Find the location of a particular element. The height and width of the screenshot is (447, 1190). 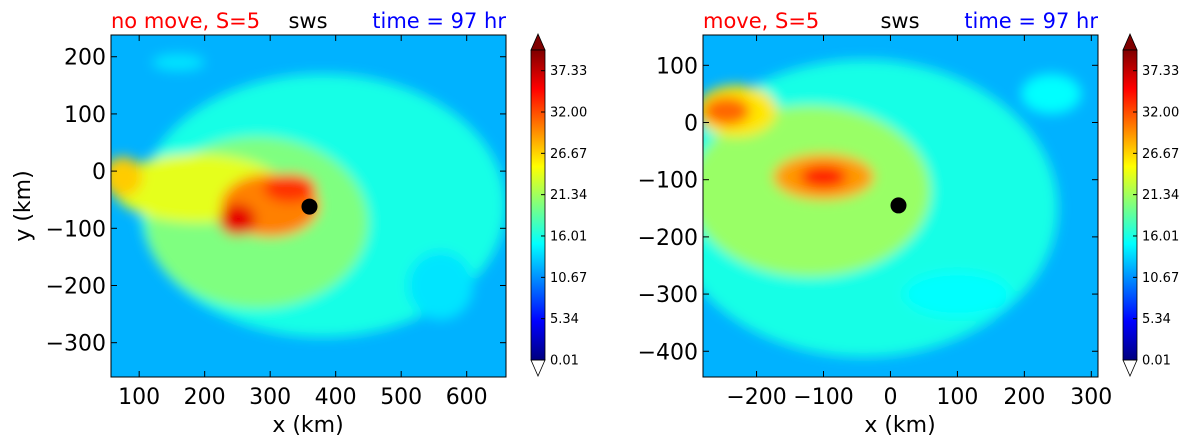

x-tick-label: −200 is located at coordinates (756, 397).